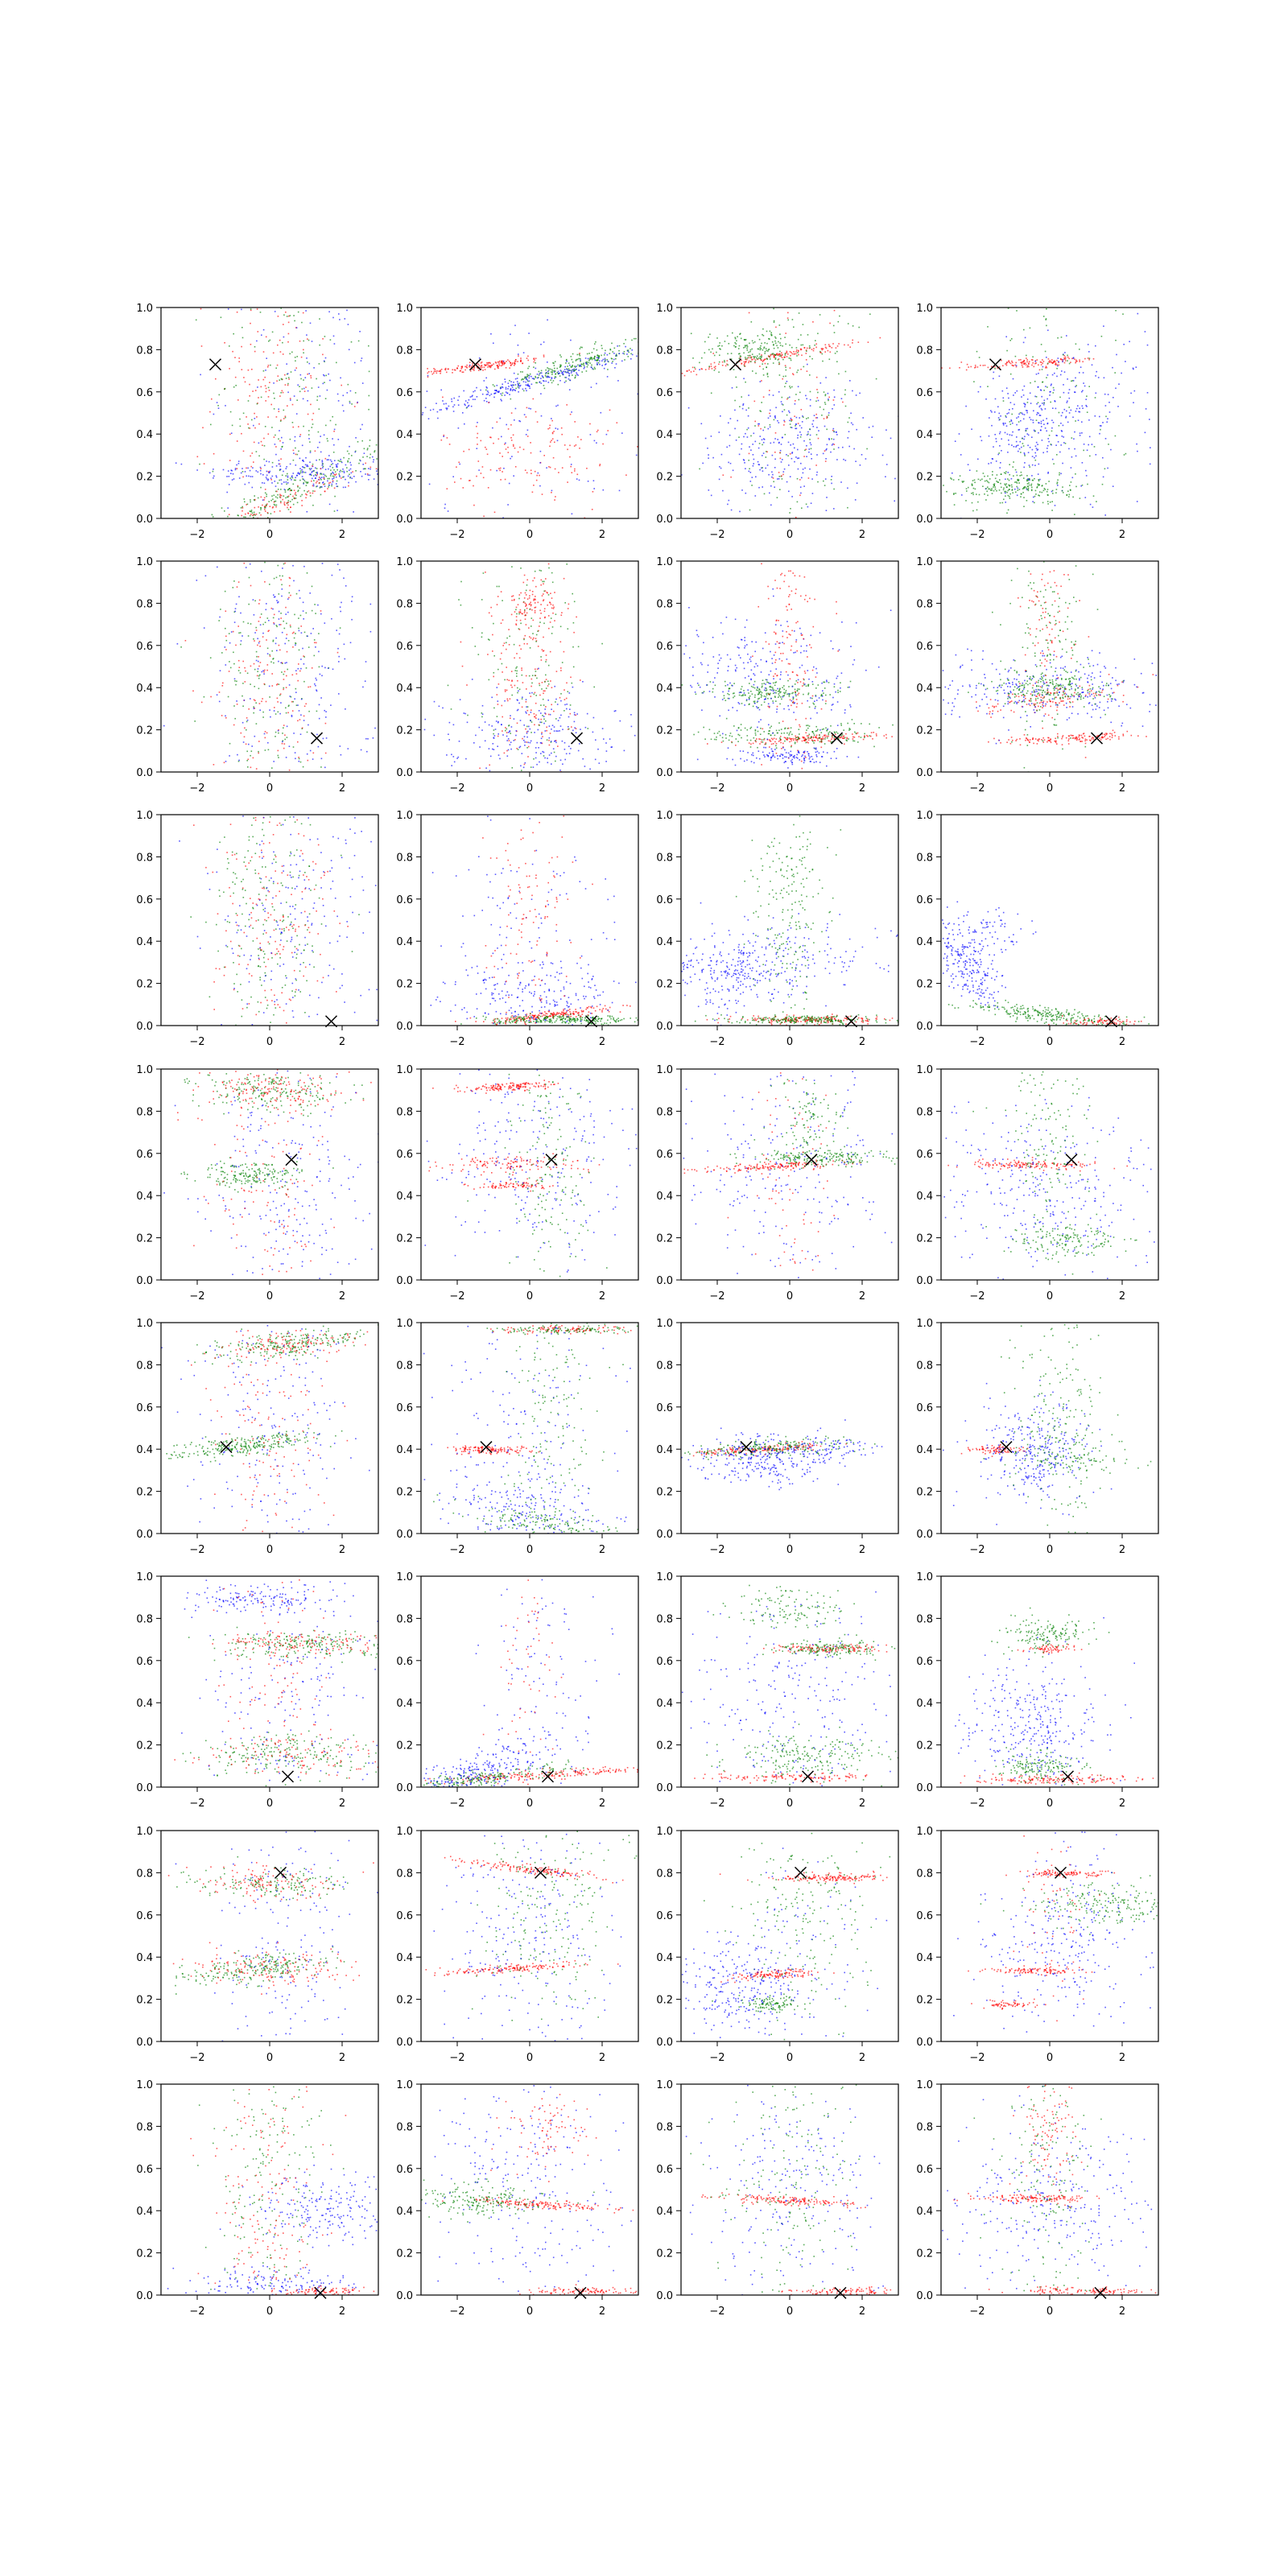 This screenshot has width=1288, height=2576. Describe the element at coordinates (144, 478) in the screenshot. I see `y-tick-label: 0.2` at that location.